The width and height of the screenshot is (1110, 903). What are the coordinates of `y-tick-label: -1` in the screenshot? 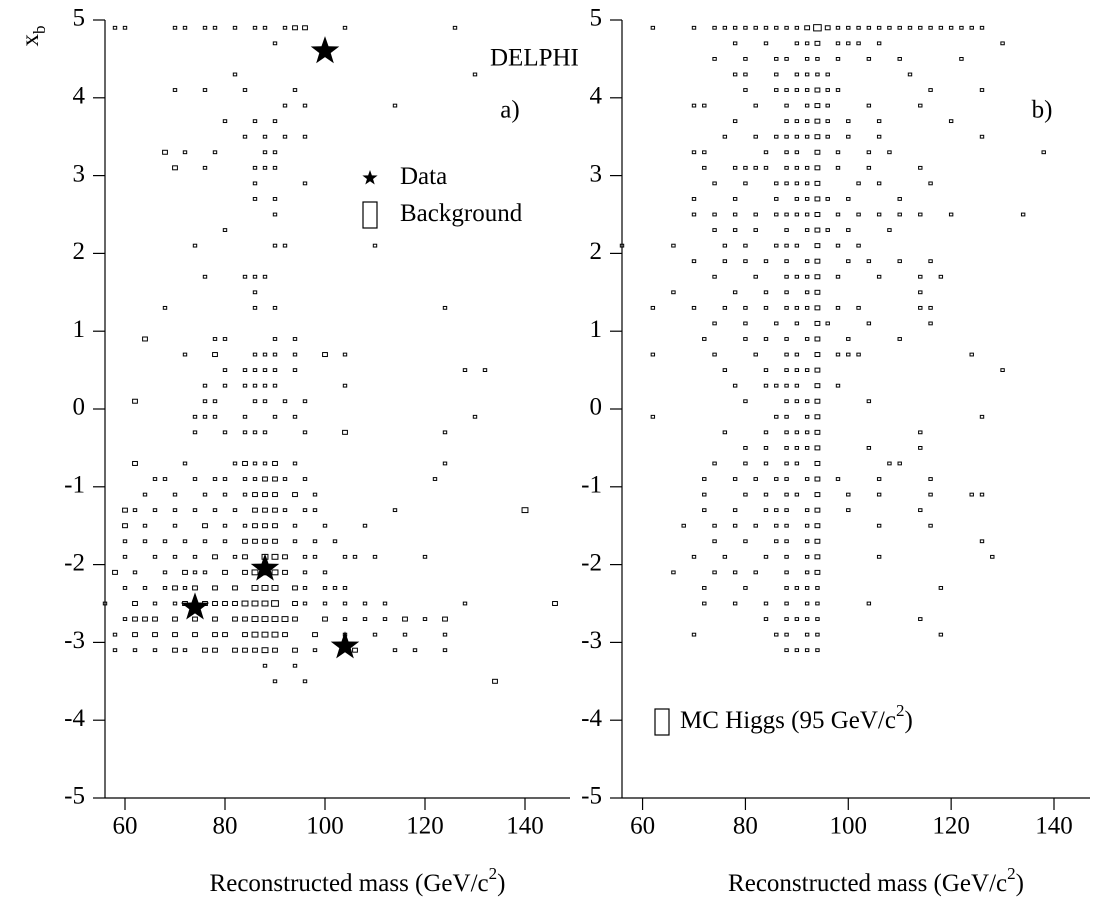 It's located at (74, 485).